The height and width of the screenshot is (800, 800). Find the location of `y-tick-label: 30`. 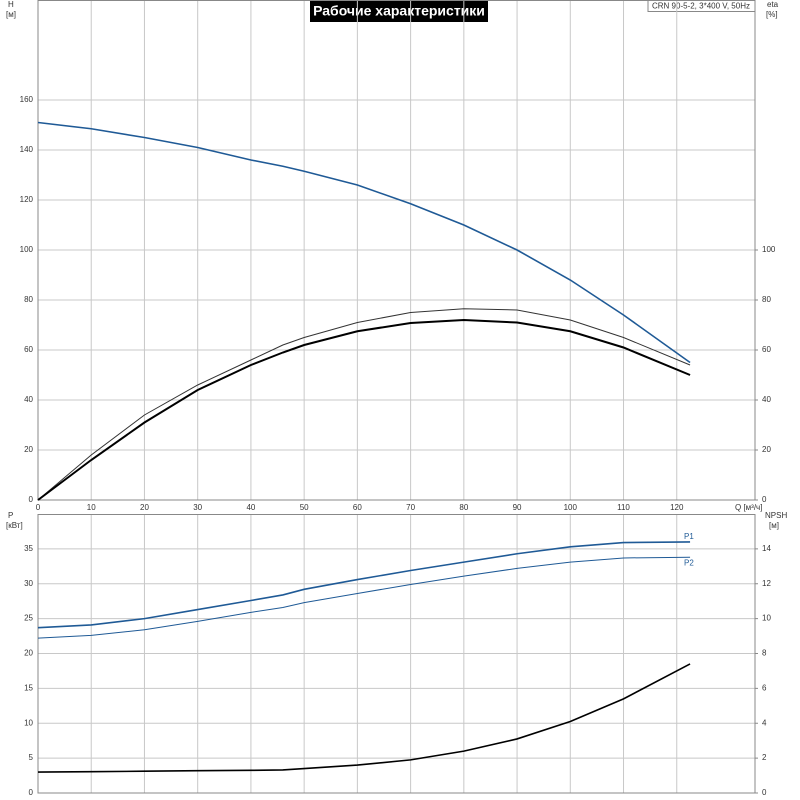

y-tick-label: 30 is located at coordinates (28, 583).